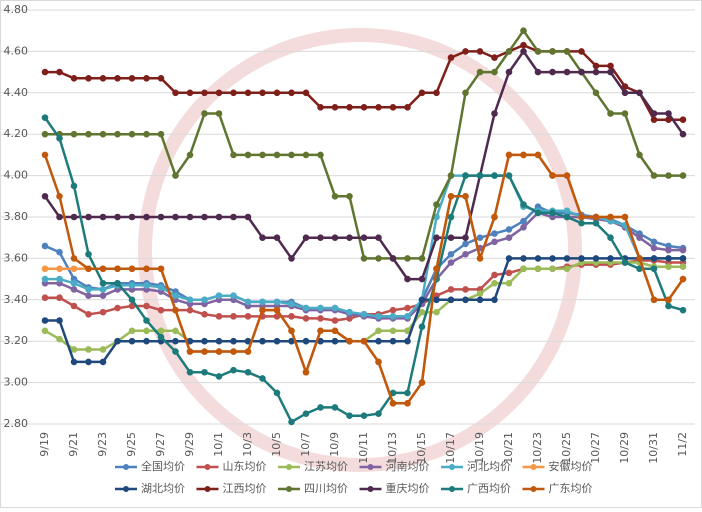  Describe the element at coordinates (508, 448) in the screenshot. I see `x-tick-label: 10/21` at that location.